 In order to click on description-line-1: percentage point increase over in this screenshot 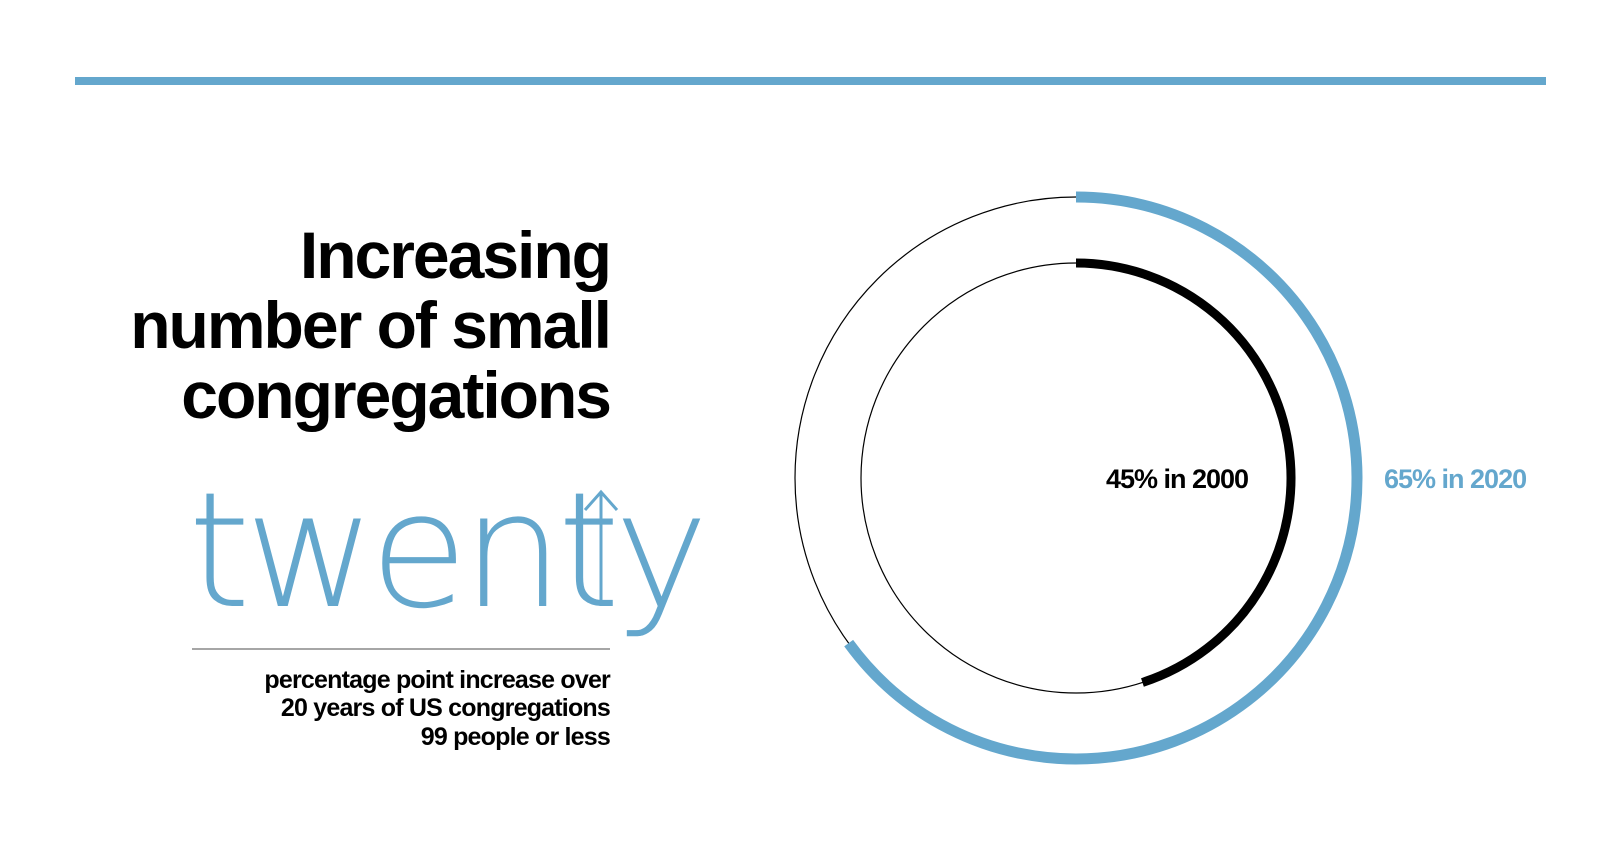, I will do `click(437, 680)`.